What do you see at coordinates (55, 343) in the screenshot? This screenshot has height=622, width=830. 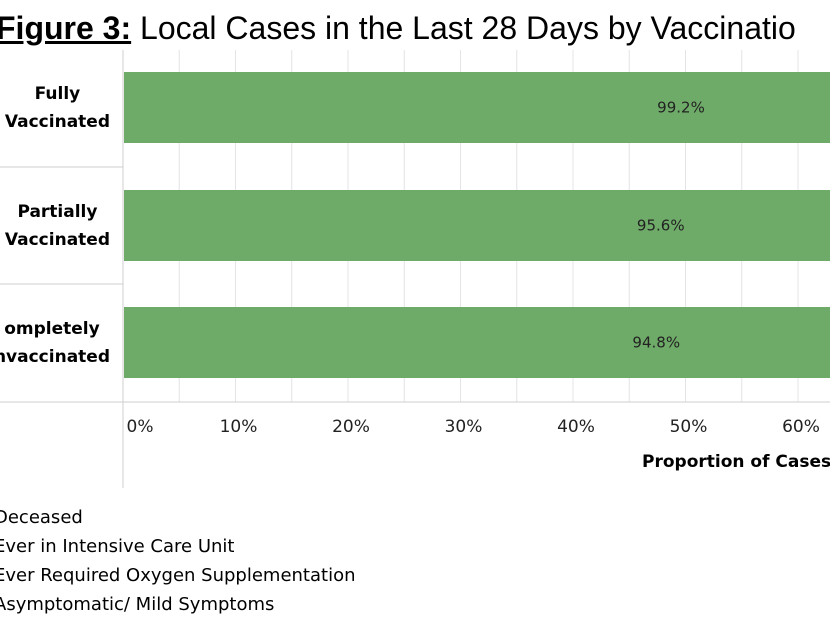 I see `category-label-completely-unvaccinated: ompletely nvaccinated` at bounding box center [55, 343].